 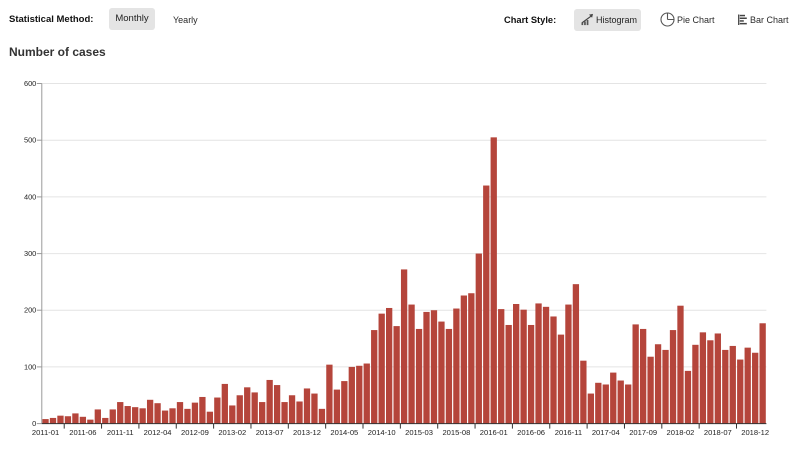 What do you see at coordinates (307, 432) in the screenshot?
I see `svg-text: 2013-12` at bounding box center [307, 432].